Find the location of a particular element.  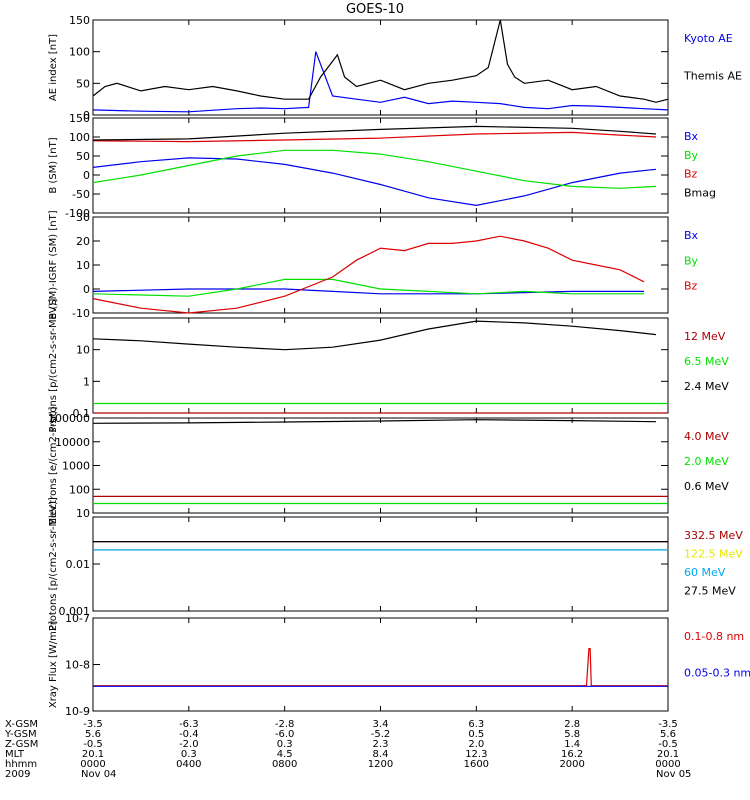

y-axis-label: B (SM) [nT] is located at coordinates (53, 165).